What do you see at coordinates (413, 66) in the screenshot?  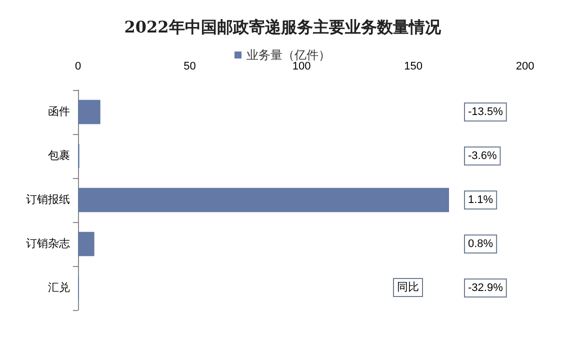 I see `x-tick-label: 150` at bounding box center [413, 66].